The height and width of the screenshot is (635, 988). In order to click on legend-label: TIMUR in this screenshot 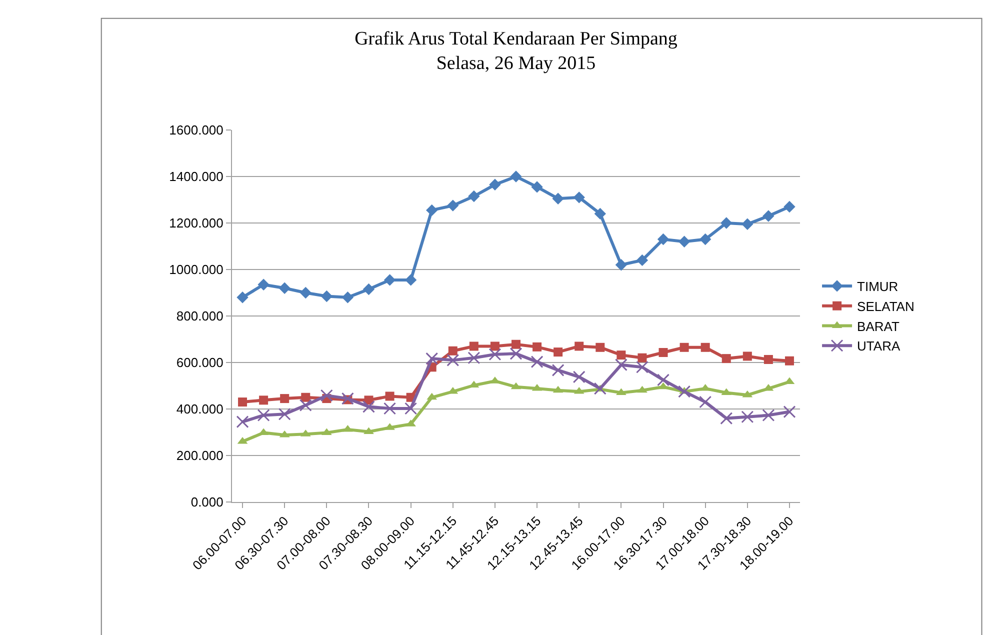, I will do `click(877, 286)`.